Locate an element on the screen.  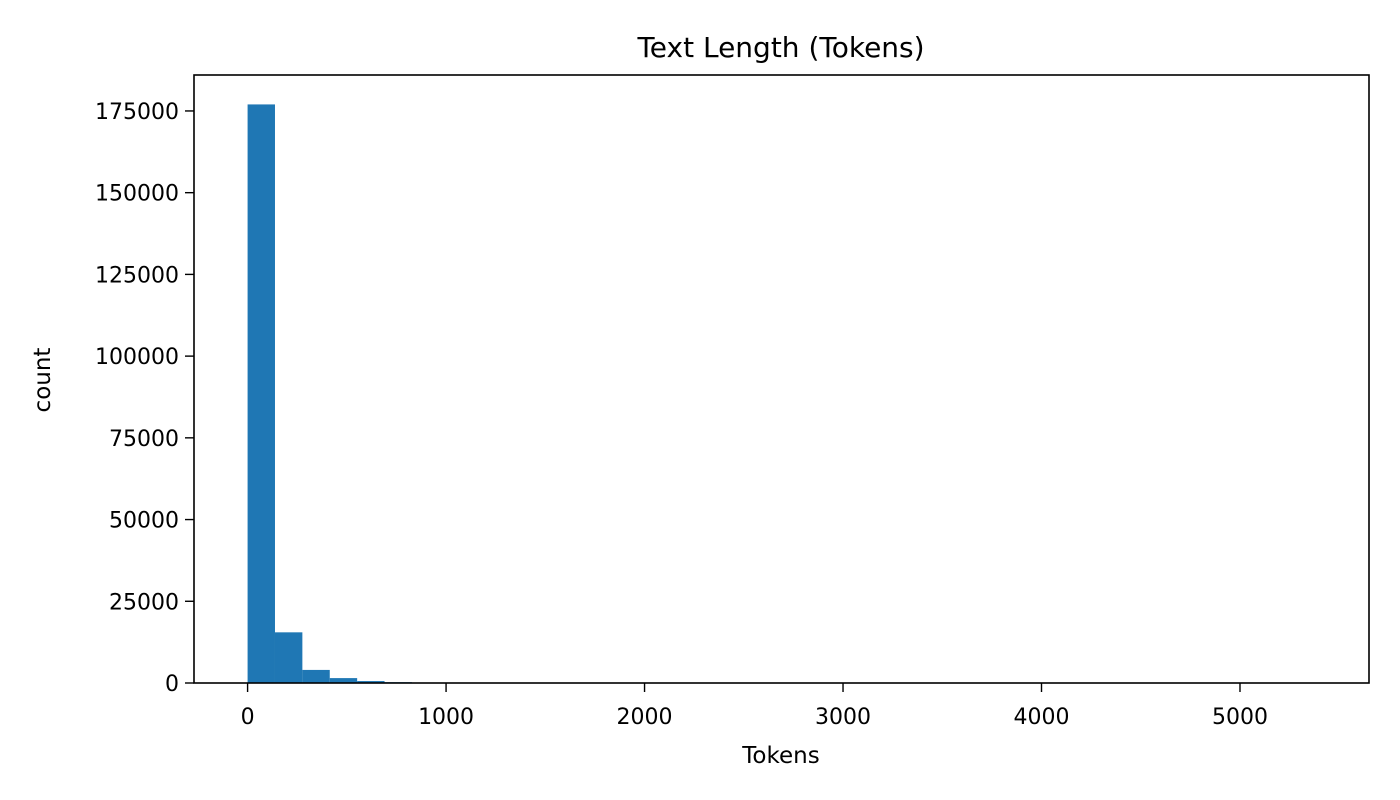
x-tick-label: 3000 is located at coordinates (843, 717).